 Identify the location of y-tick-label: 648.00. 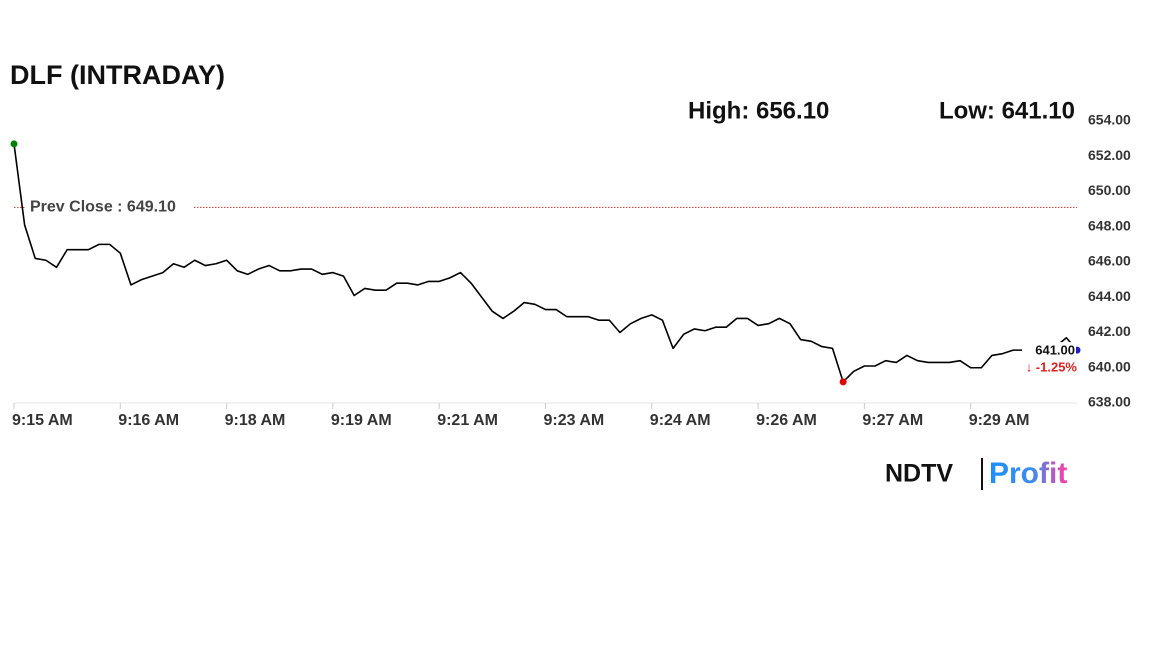
(1109, 225).